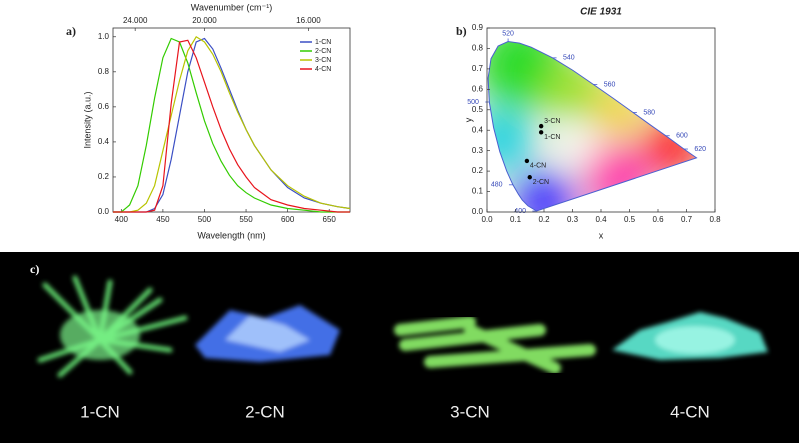 The image size is (799, 443). I want to click on y-axis-label: y, so click(468, 119).